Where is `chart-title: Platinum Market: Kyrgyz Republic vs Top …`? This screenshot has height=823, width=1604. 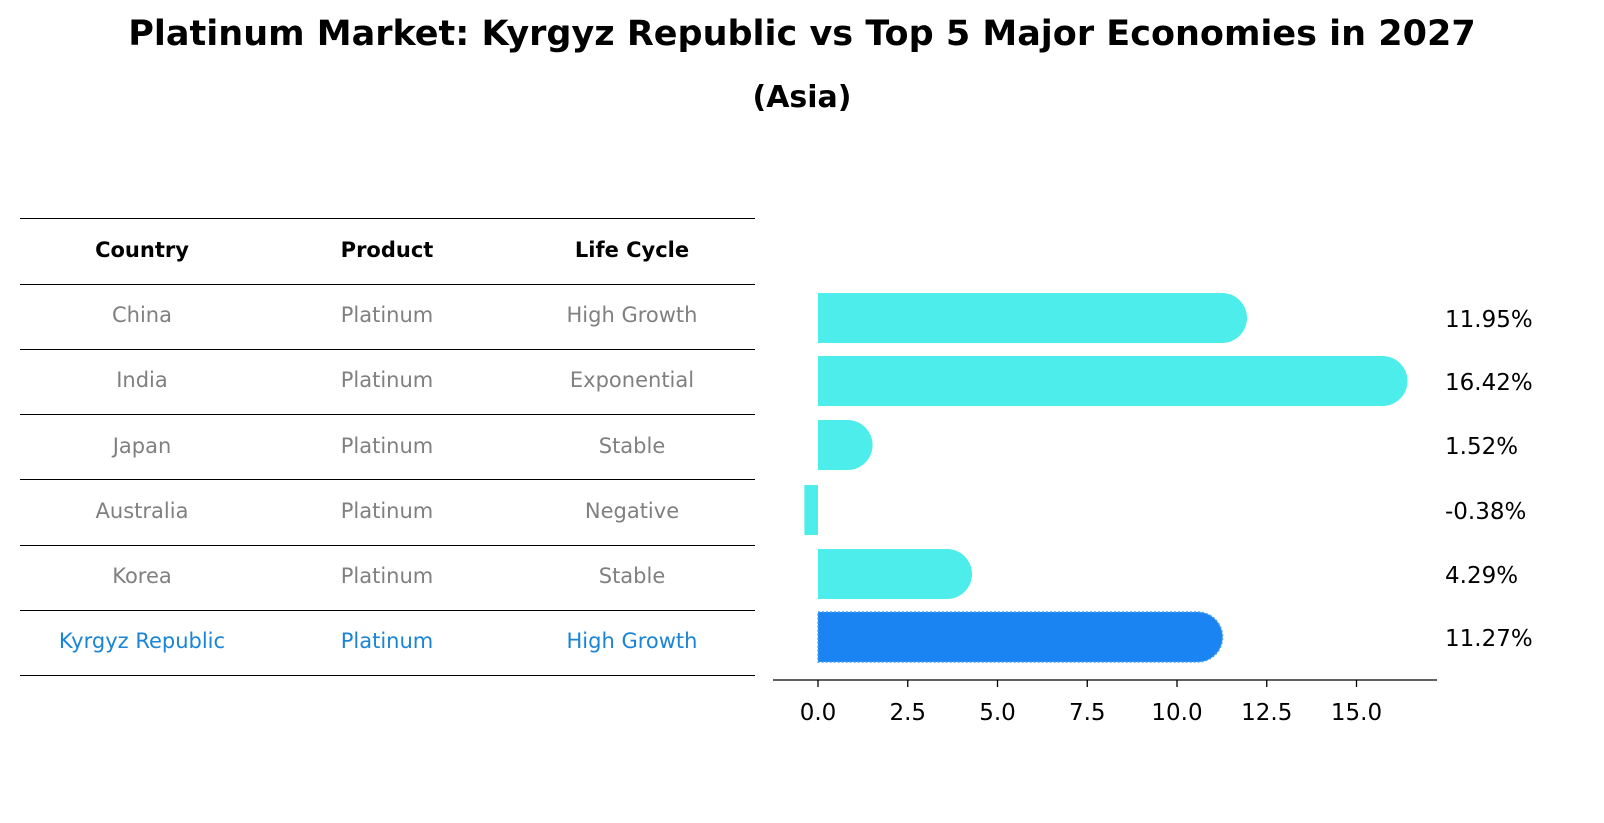
chart-title: Platinum Market: Kyrgyz Republic vs Top … is located at coordinates (802, 34).